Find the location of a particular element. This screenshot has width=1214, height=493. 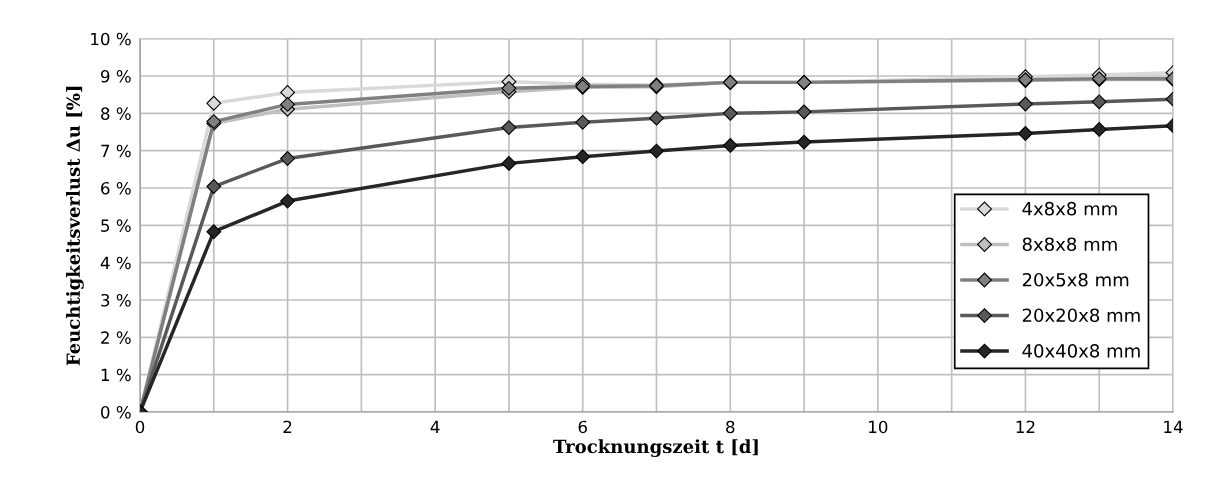

y-tick-label: 9 % is located at coordinates (115, 76).